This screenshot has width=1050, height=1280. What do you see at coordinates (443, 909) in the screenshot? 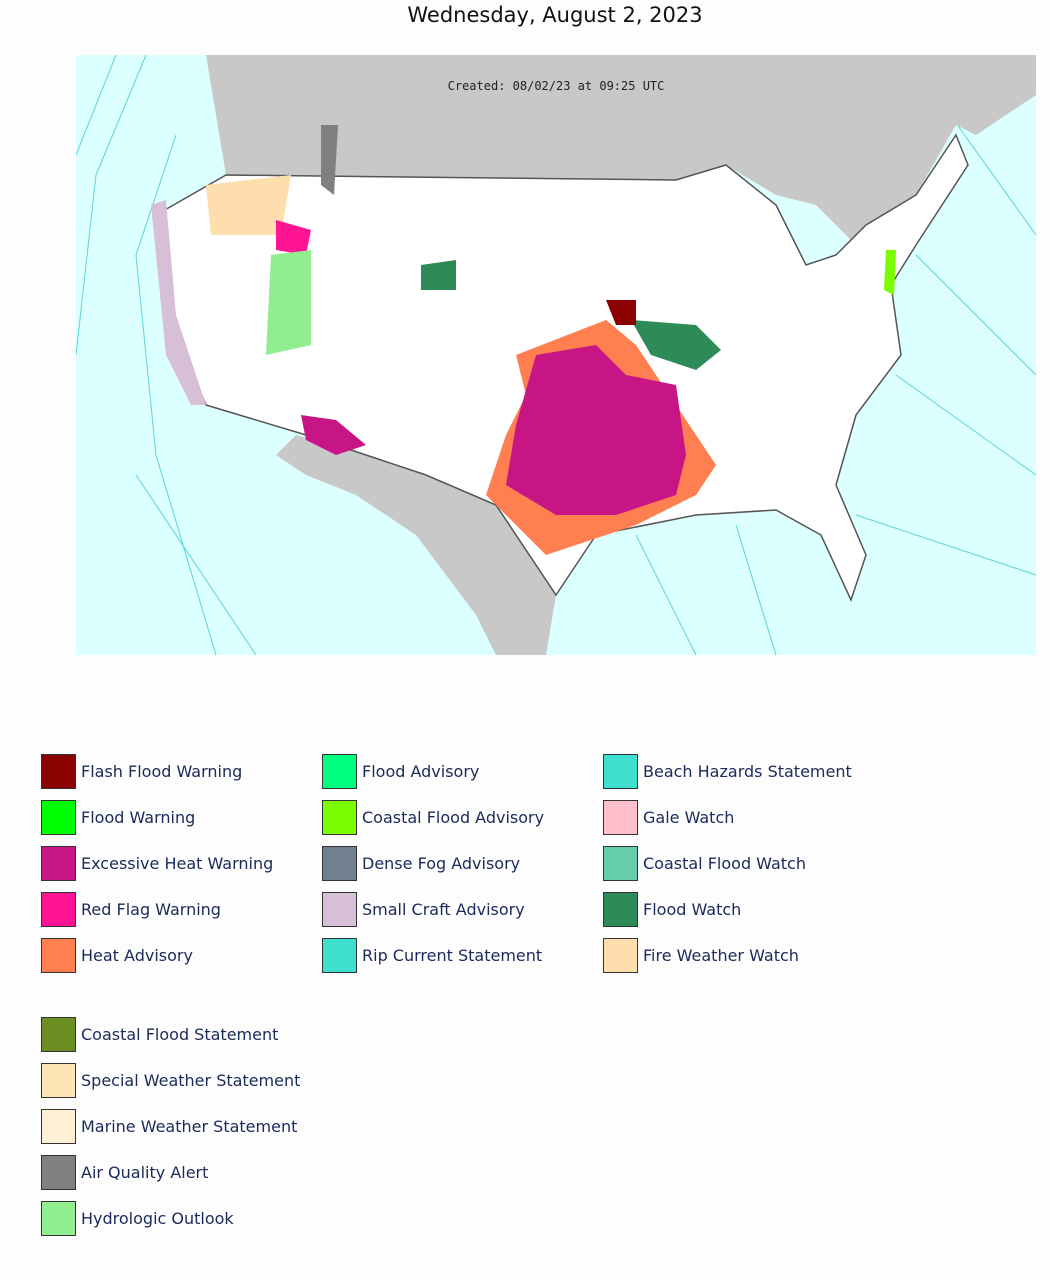
I see `legend-label: Small Craft Advisory` at bounding box center [443, 909].